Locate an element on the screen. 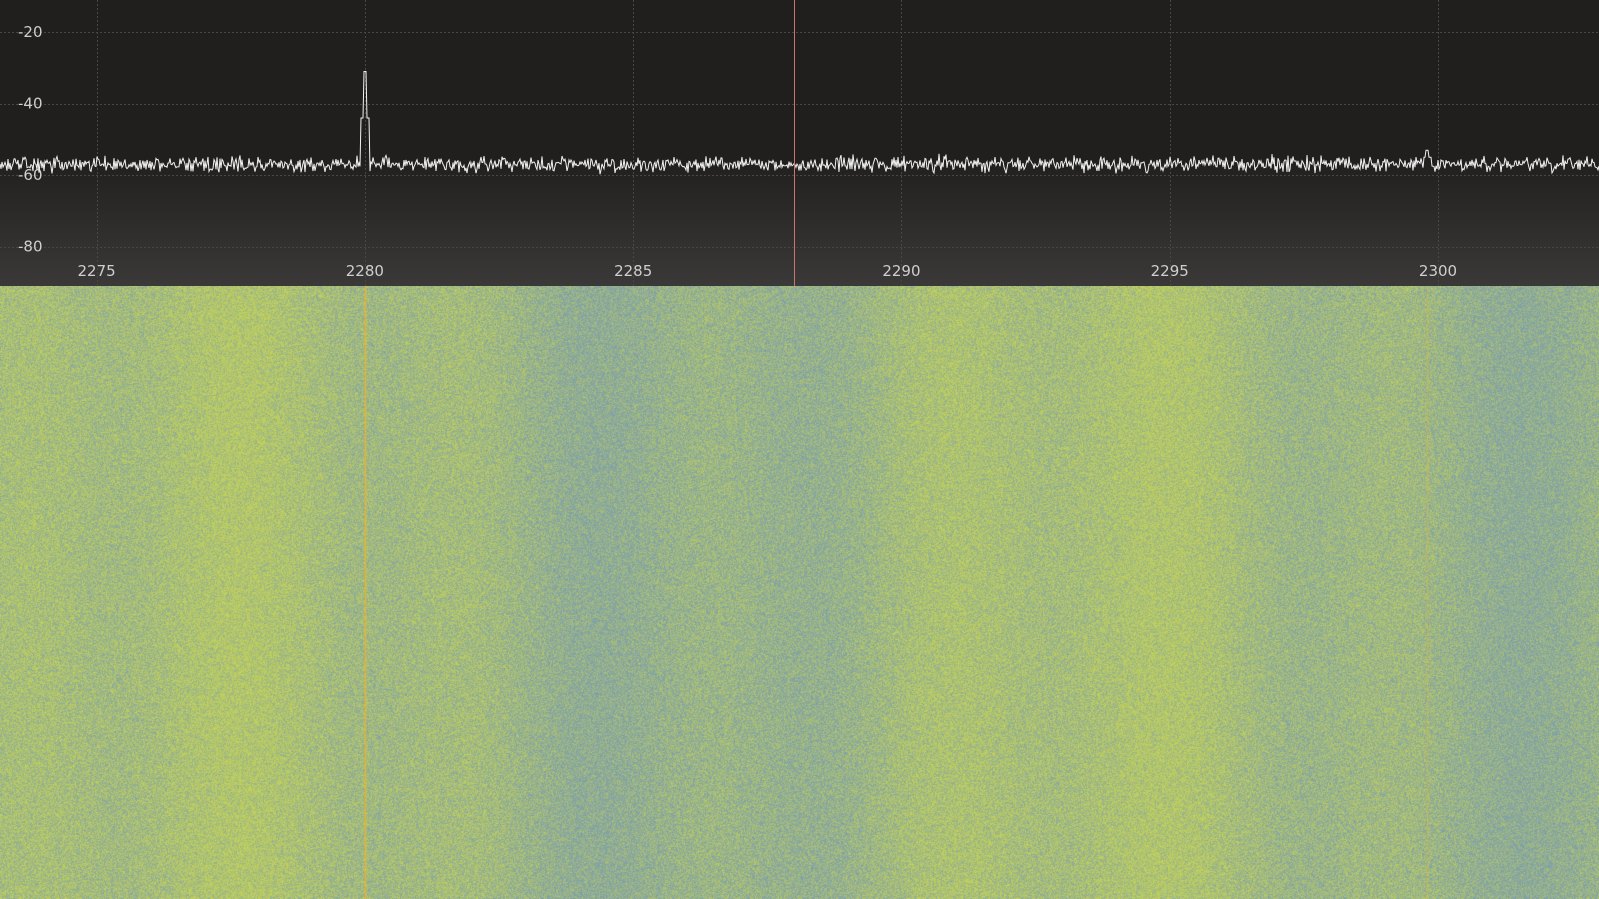 The image size is (1599, 899). tuning-cursor-line is located at coordinates (794, 143).